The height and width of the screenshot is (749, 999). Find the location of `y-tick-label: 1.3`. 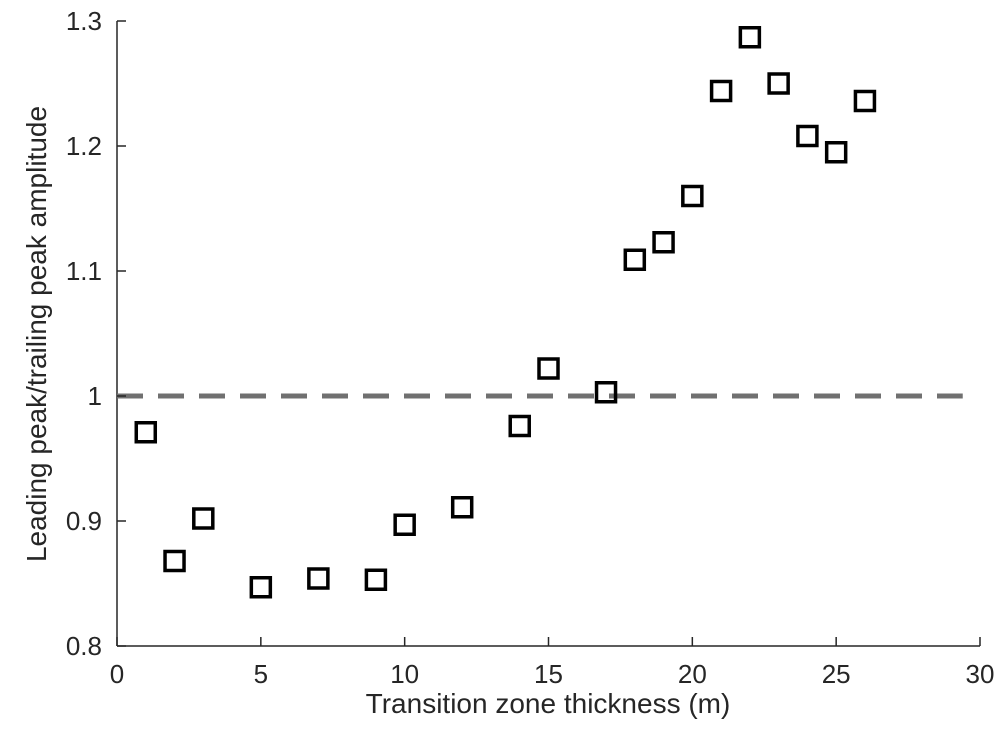

y-tick-label: 1.3 is located at coordinates (84, 21).